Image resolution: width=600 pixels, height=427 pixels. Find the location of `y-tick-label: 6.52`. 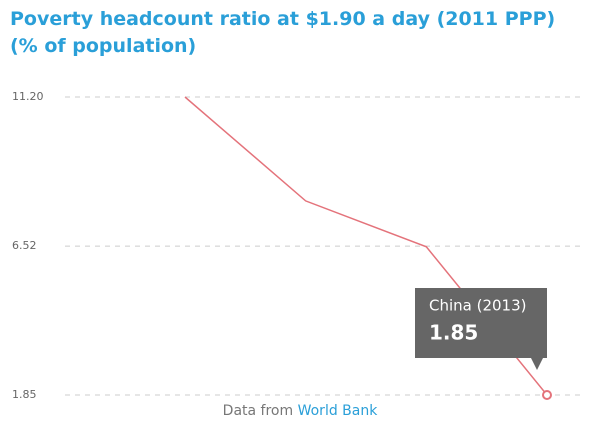

y-tick-label: 6.52 is located at coordinates (24, 245).